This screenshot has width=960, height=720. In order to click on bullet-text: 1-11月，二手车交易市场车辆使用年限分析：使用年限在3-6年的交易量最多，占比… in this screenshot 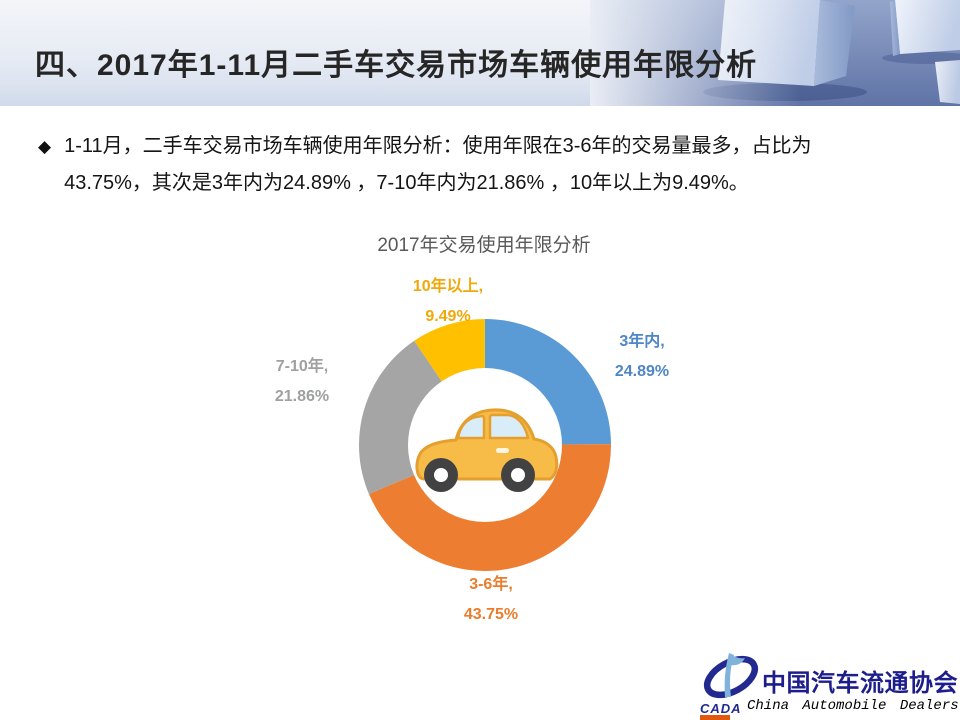, I will do `click(437, 165)`.